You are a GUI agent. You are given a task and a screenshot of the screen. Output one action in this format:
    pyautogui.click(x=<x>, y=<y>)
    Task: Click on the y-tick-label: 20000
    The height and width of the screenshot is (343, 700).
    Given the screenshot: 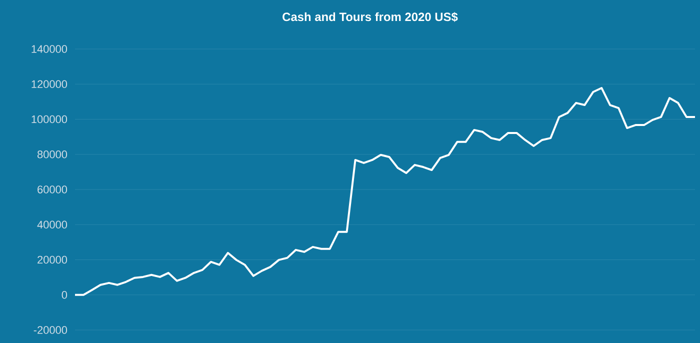 What is the action you would take?
    pyautogui.click(x=53, y=260)
    